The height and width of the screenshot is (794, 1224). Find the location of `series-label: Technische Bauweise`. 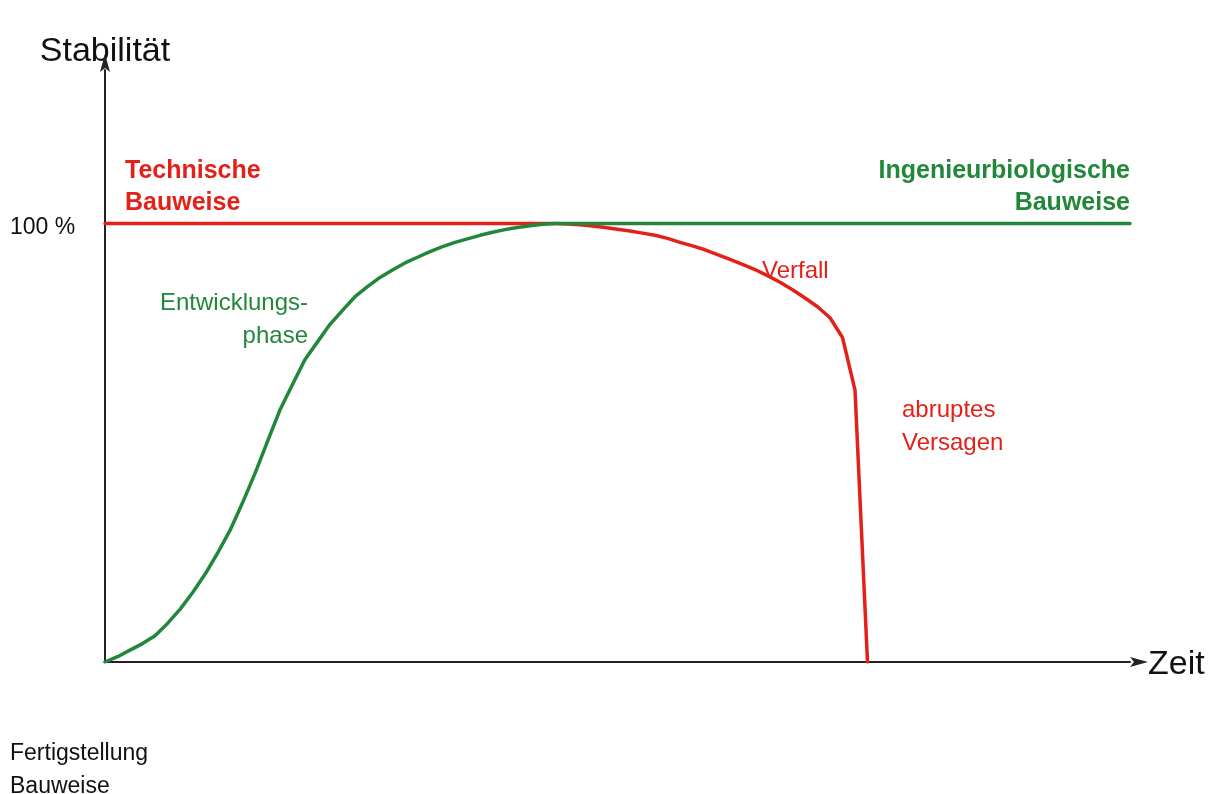

series-label: Technische Bauweise is located at coordinates (193, 185).